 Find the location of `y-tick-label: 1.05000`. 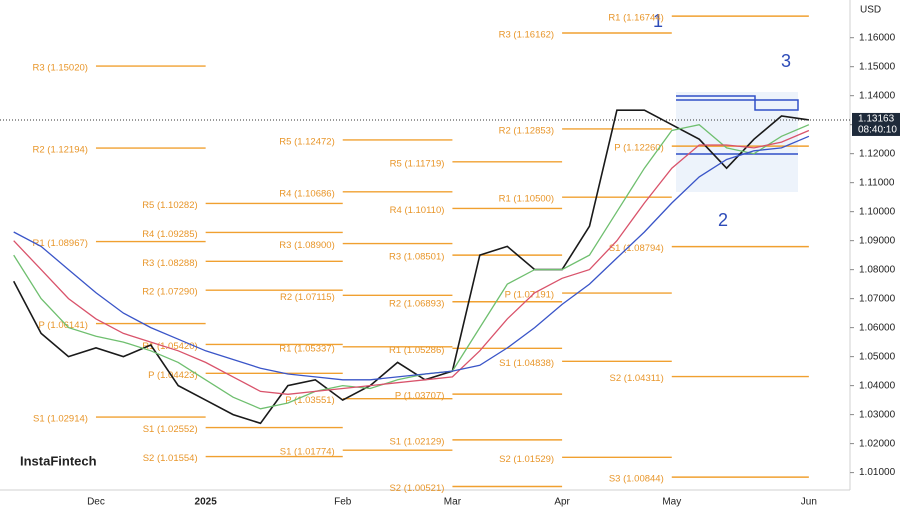

y-tick-label: 1.05000 is located at coordinates (877, 356).